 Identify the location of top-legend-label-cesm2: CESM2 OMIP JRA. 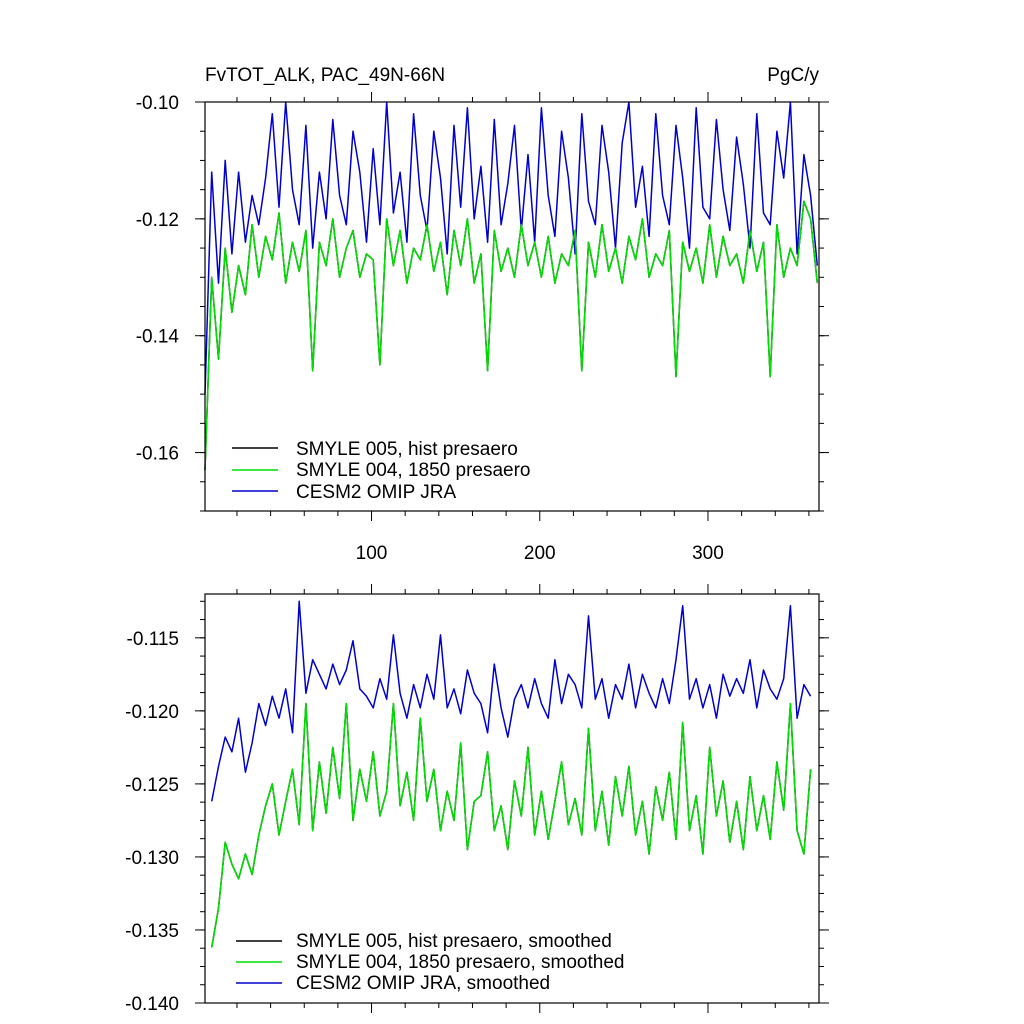
(376, 492).